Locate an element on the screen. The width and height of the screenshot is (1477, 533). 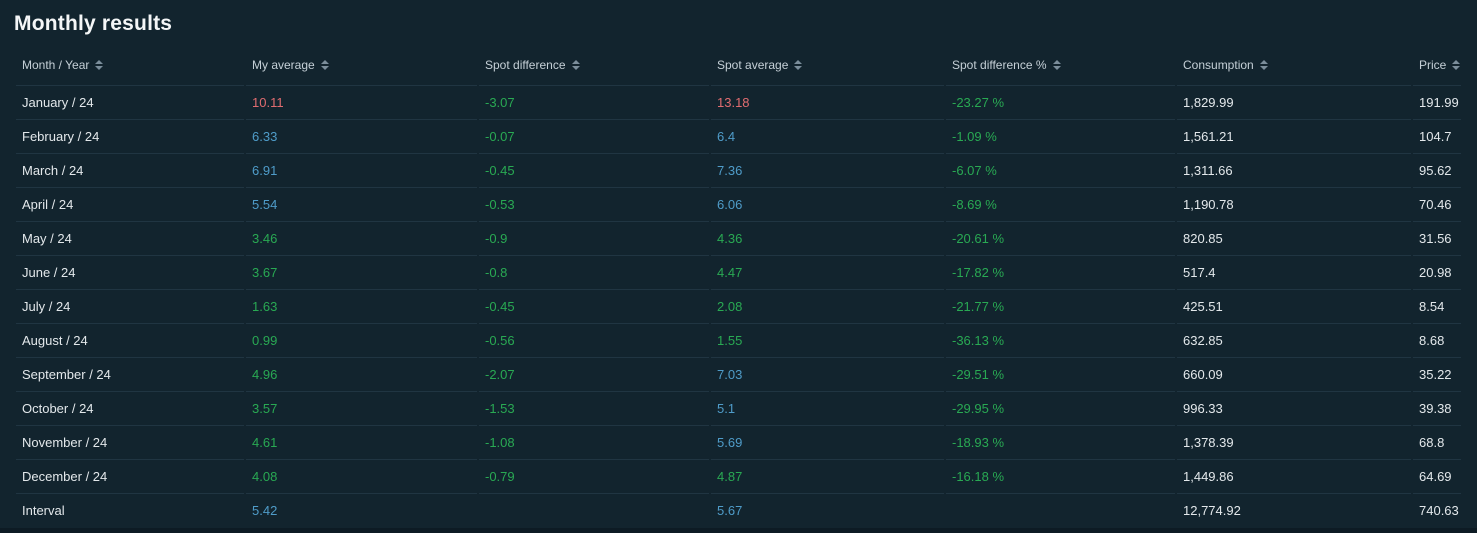
cell-month: September / 24 is located at coordinates (130, 374).